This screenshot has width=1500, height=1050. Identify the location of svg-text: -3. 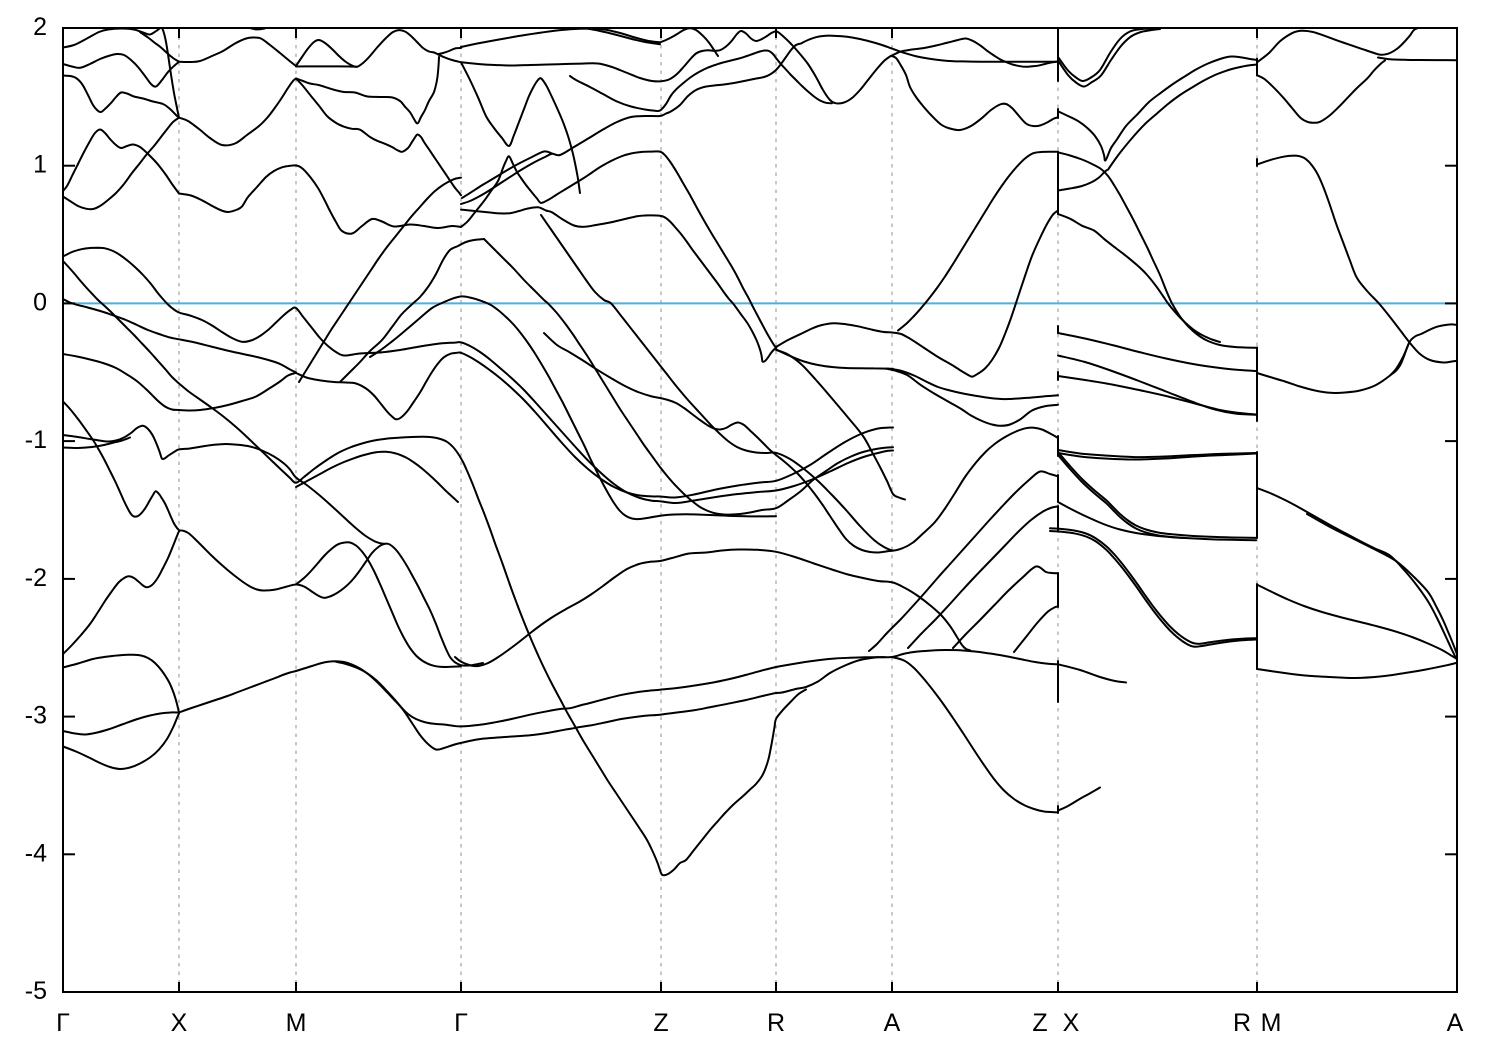
(36, 716).